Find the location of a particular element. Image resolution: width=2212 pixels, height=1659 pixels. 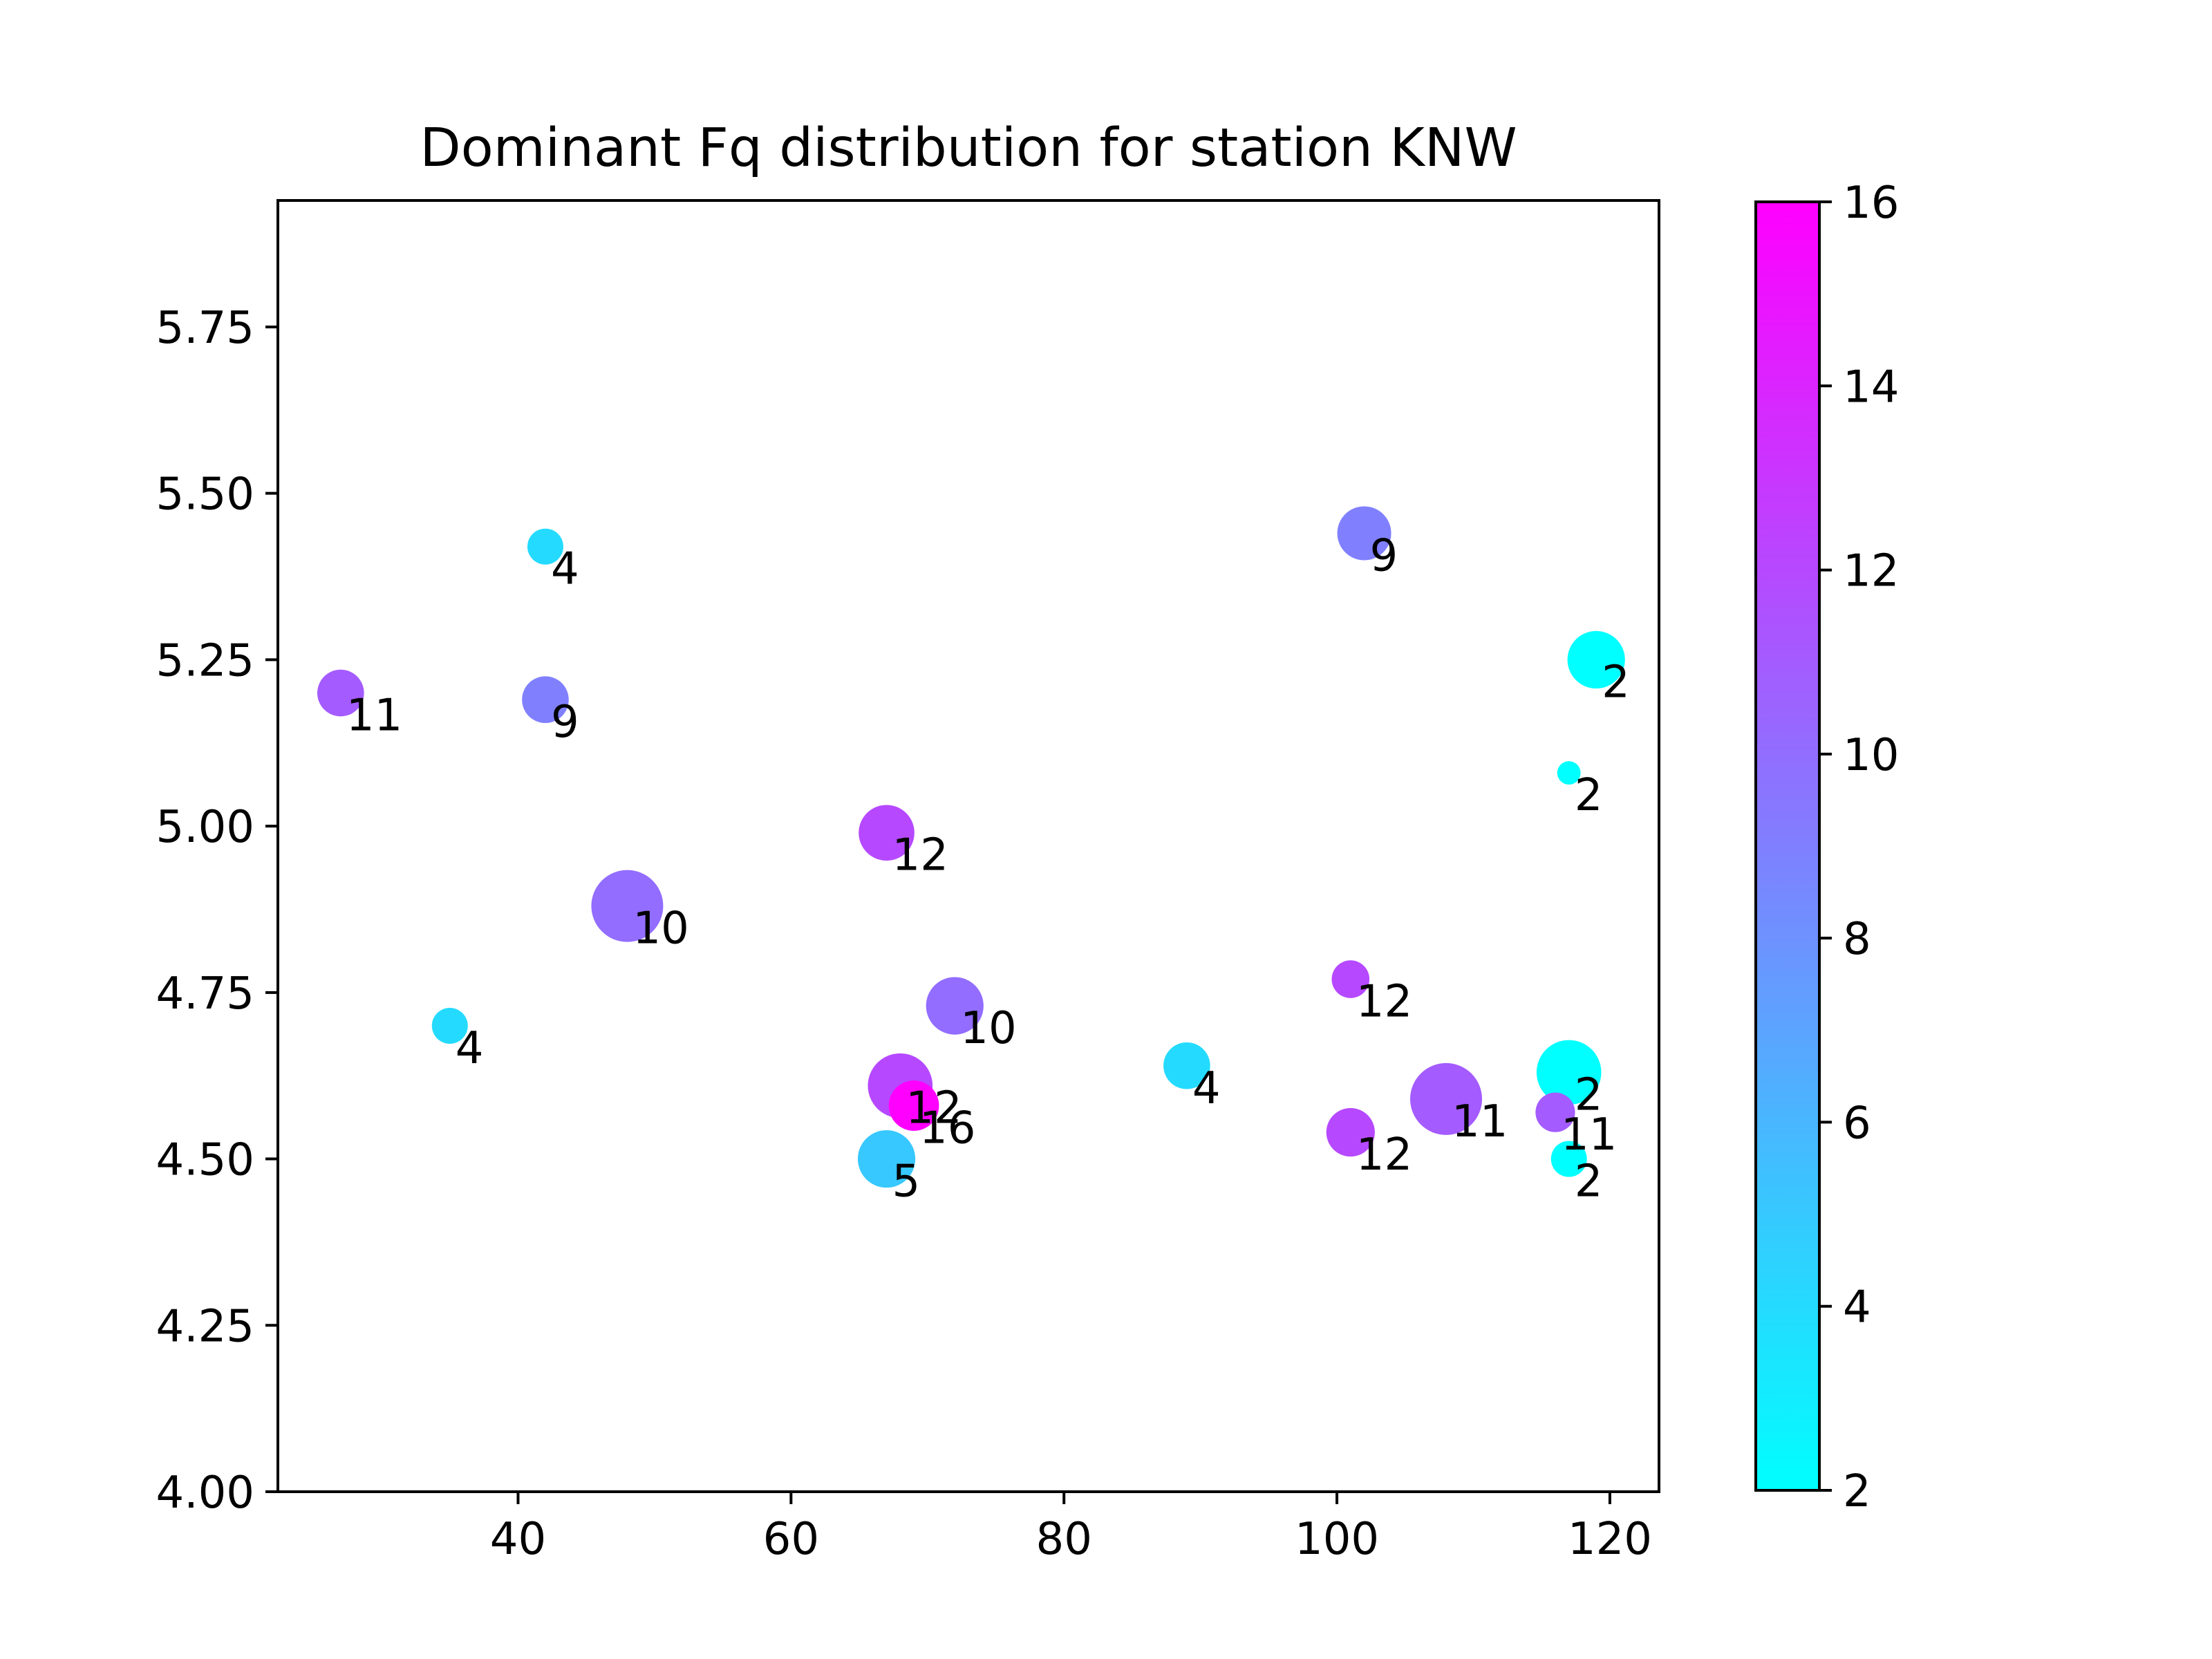

y-tick-label: 5.50 is located at coordinates (205, 495).